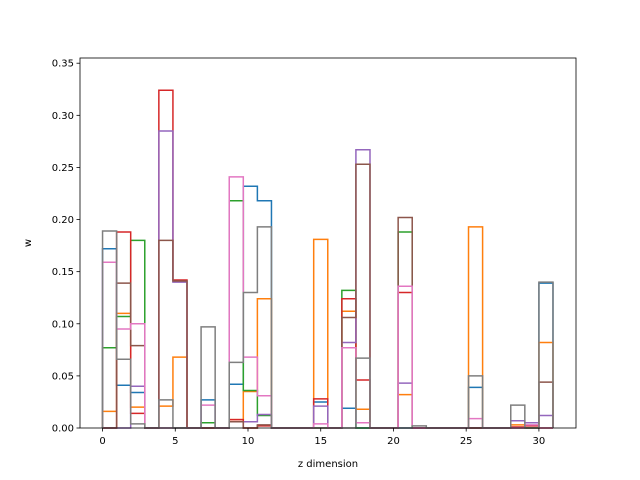 The image size is (640, 480). What do you see at coordinates (63, 272) in the screenshot?
I see `y-tick-label: 0.15` at bounding box center [63, 272].